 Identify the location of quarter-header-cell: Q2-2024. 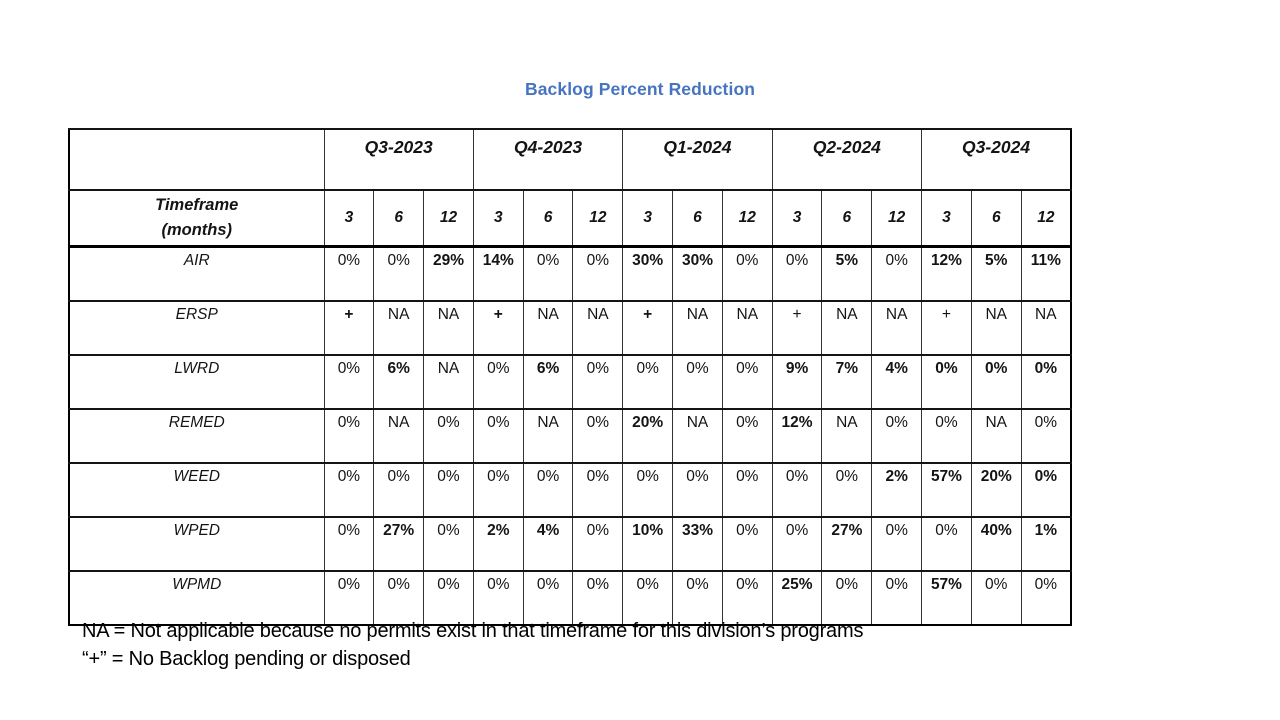
(847, 159).